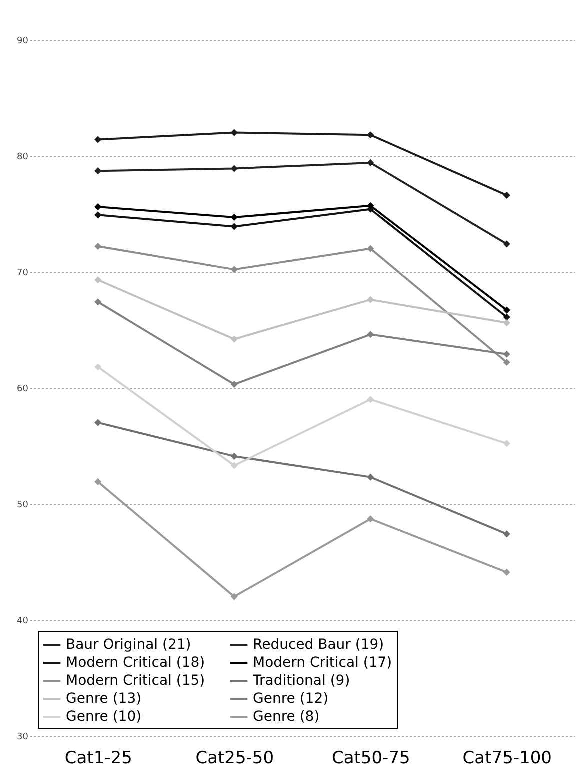 Image resolution: width=582 pixels, height=784 pixels. I want to click on y-tick-label: 70, so click(23, 273).